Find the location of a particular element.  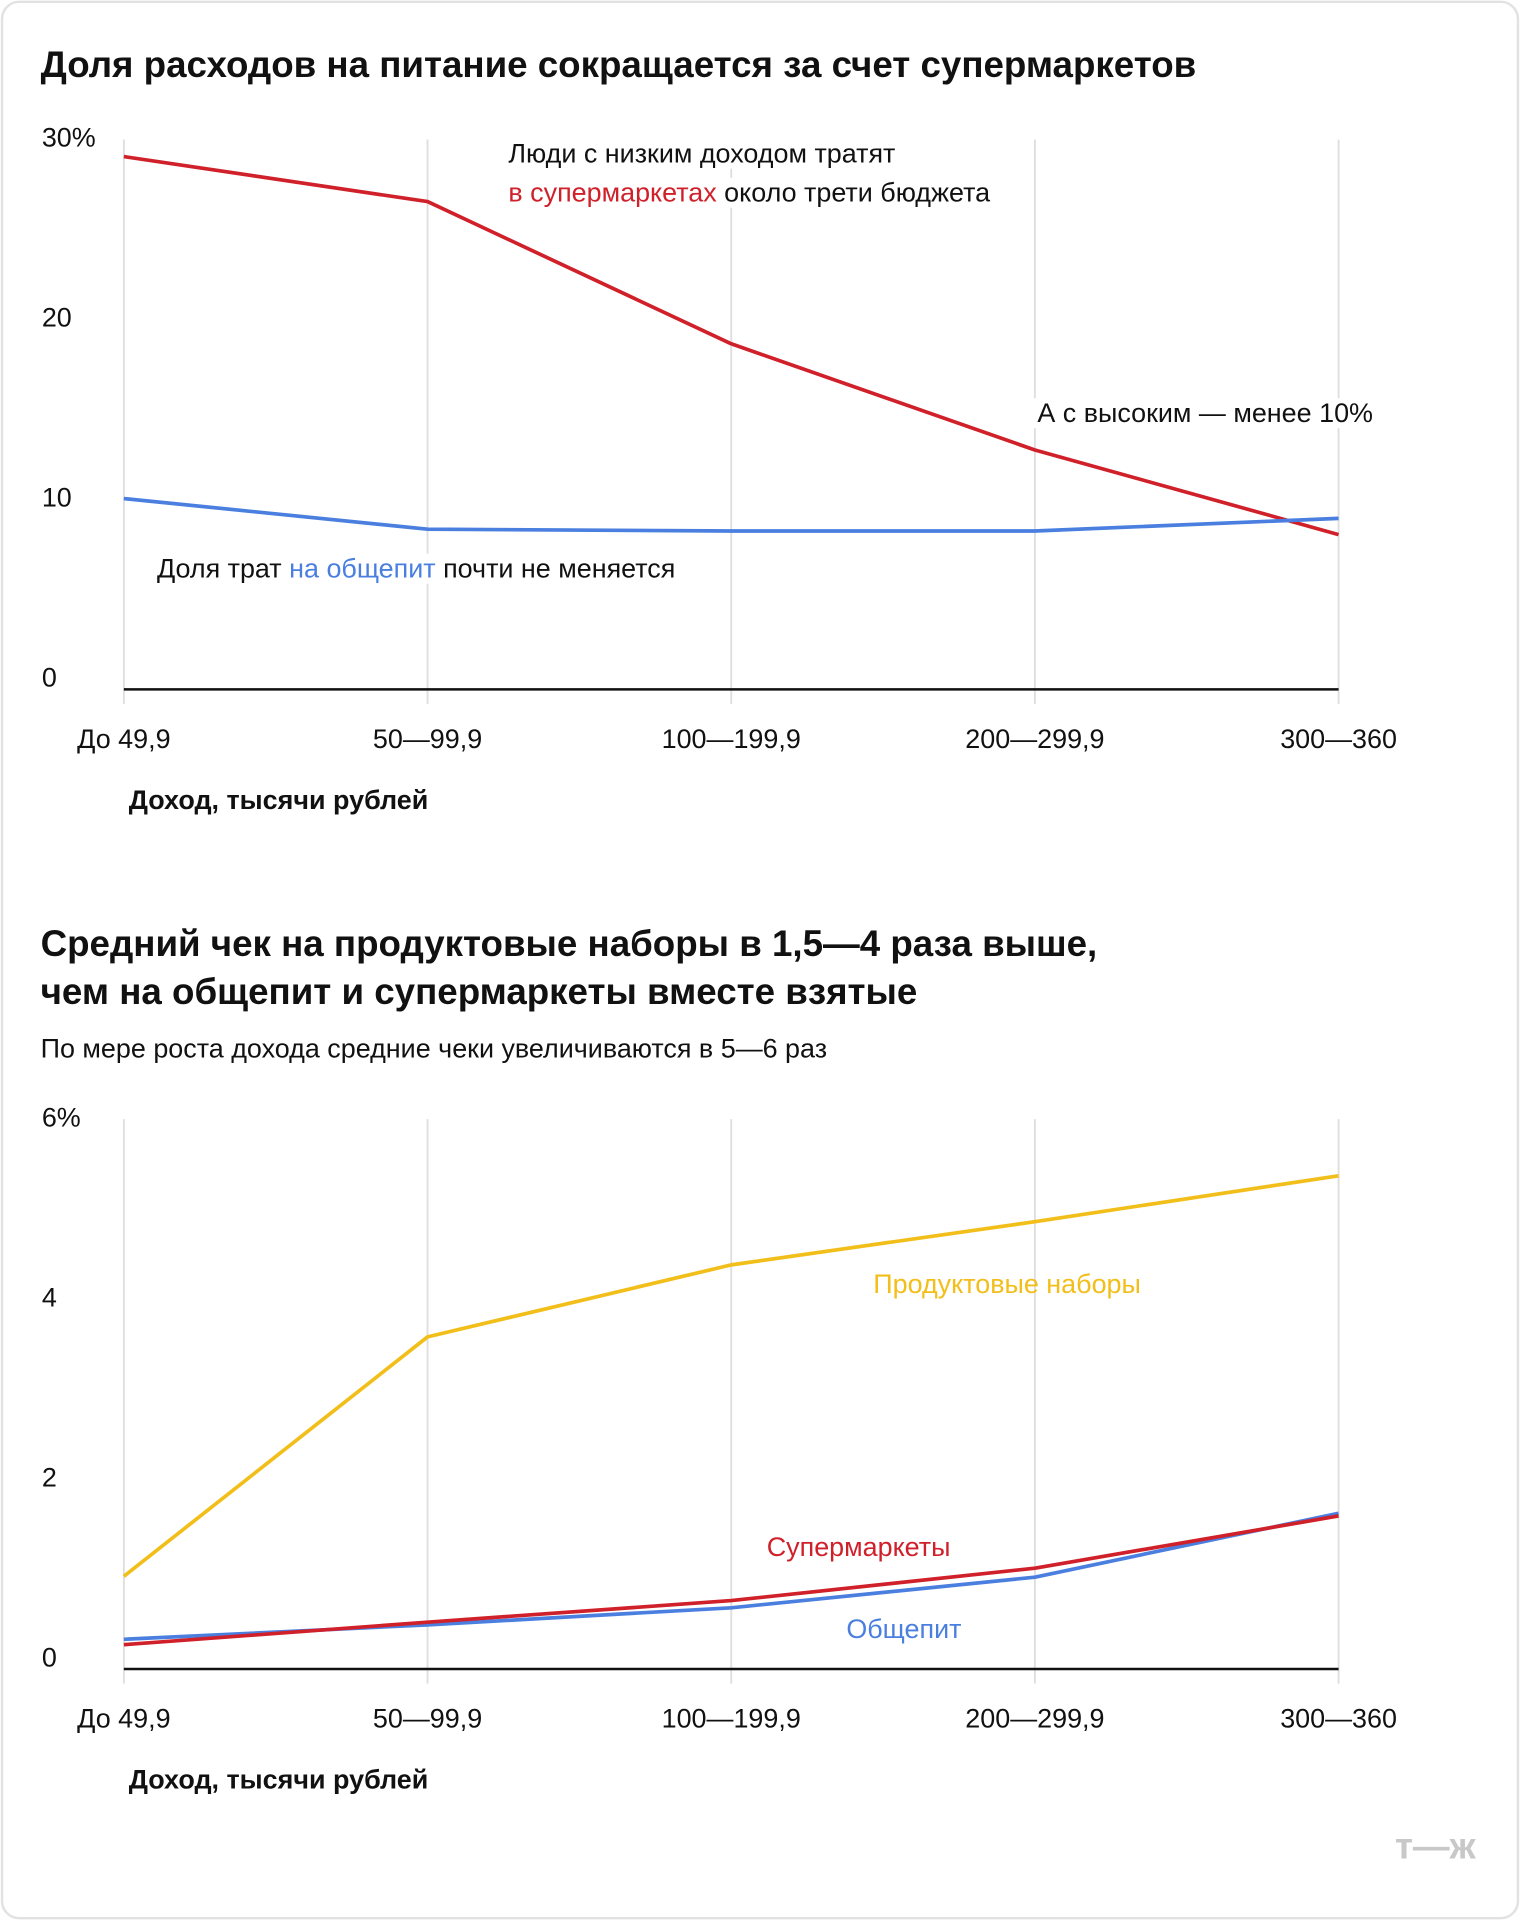

y-tick-label: 2 is located at coordinates (49, 1477).